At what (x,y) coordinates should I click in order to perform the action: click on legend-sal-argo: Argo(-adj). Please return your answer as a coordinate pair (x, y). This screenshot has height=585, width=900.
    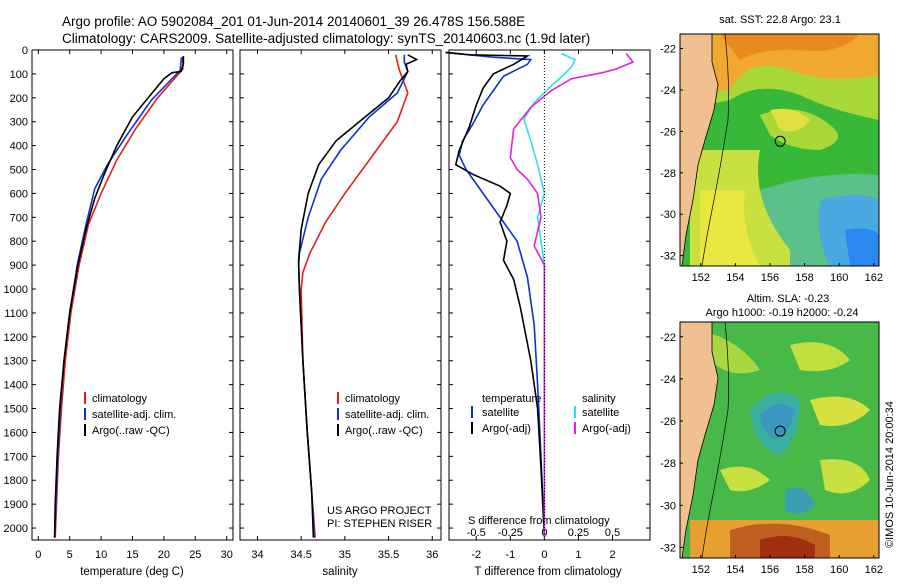
    Looking at the image, I should click on (606, 429).